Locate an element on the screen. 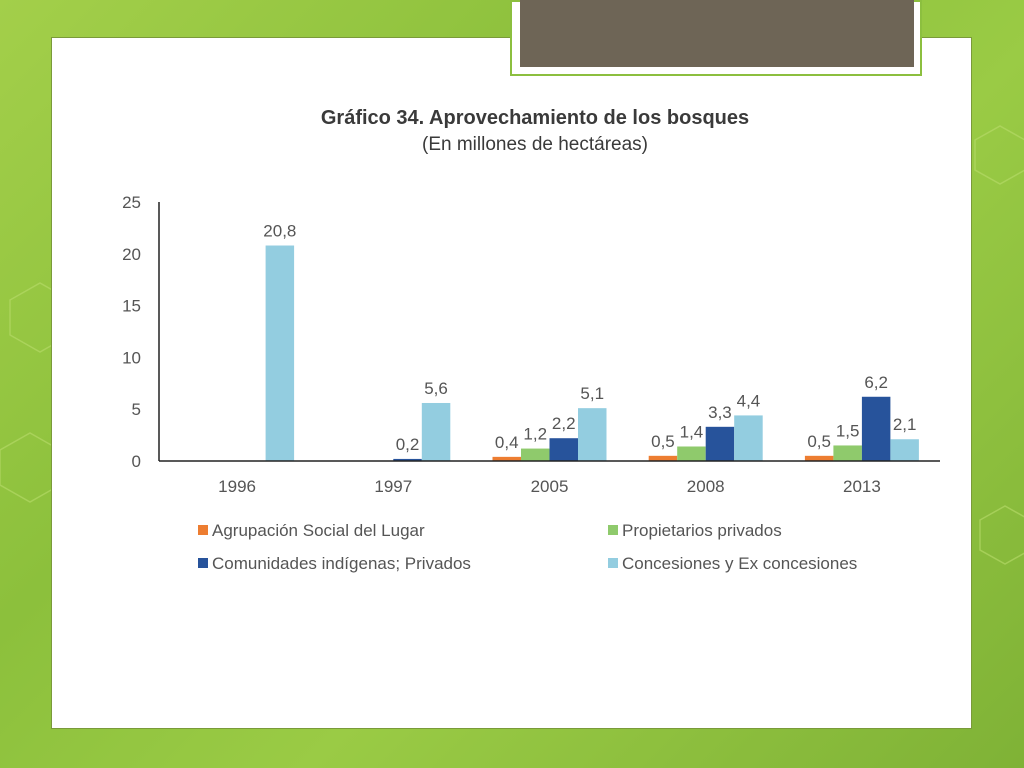  title-placeholder is located at coordinates (717, 33).